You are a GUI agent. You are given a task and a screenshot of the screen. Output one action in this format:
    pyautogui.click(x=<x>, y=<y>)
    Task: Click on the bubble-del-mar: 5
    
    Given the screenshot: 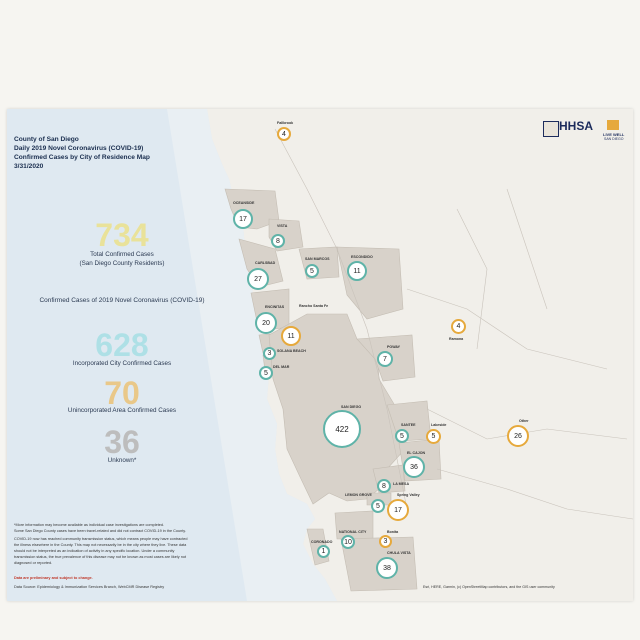 What is the action you would take?
    pyautogui.click(x=266, y=373)
    